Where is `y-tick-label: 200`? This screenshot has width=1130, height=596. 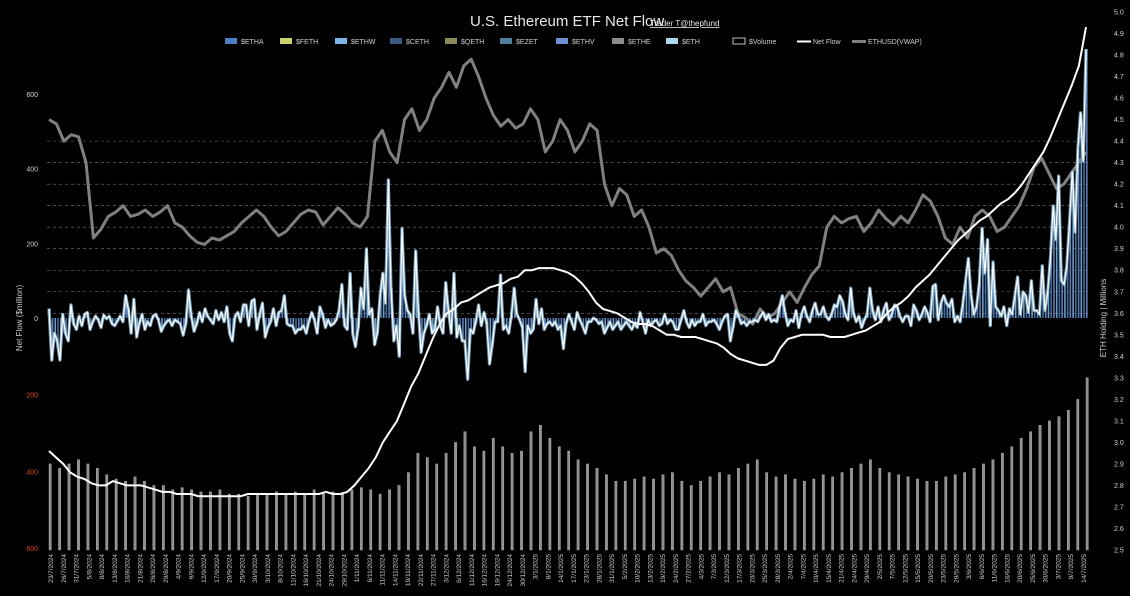 y-tick-label: 200 is located at coordinates (32, 244).